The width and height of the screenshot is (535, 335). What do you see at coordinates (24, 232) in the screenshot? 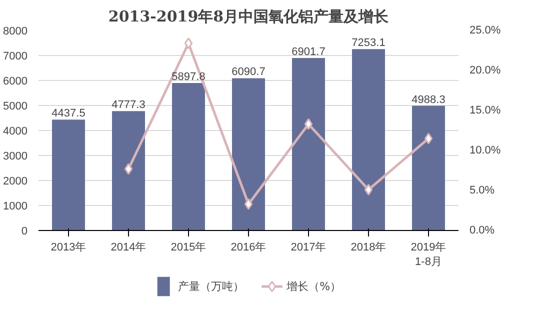
I see `y-tick-label: 0` at bounding box center [24, 232].